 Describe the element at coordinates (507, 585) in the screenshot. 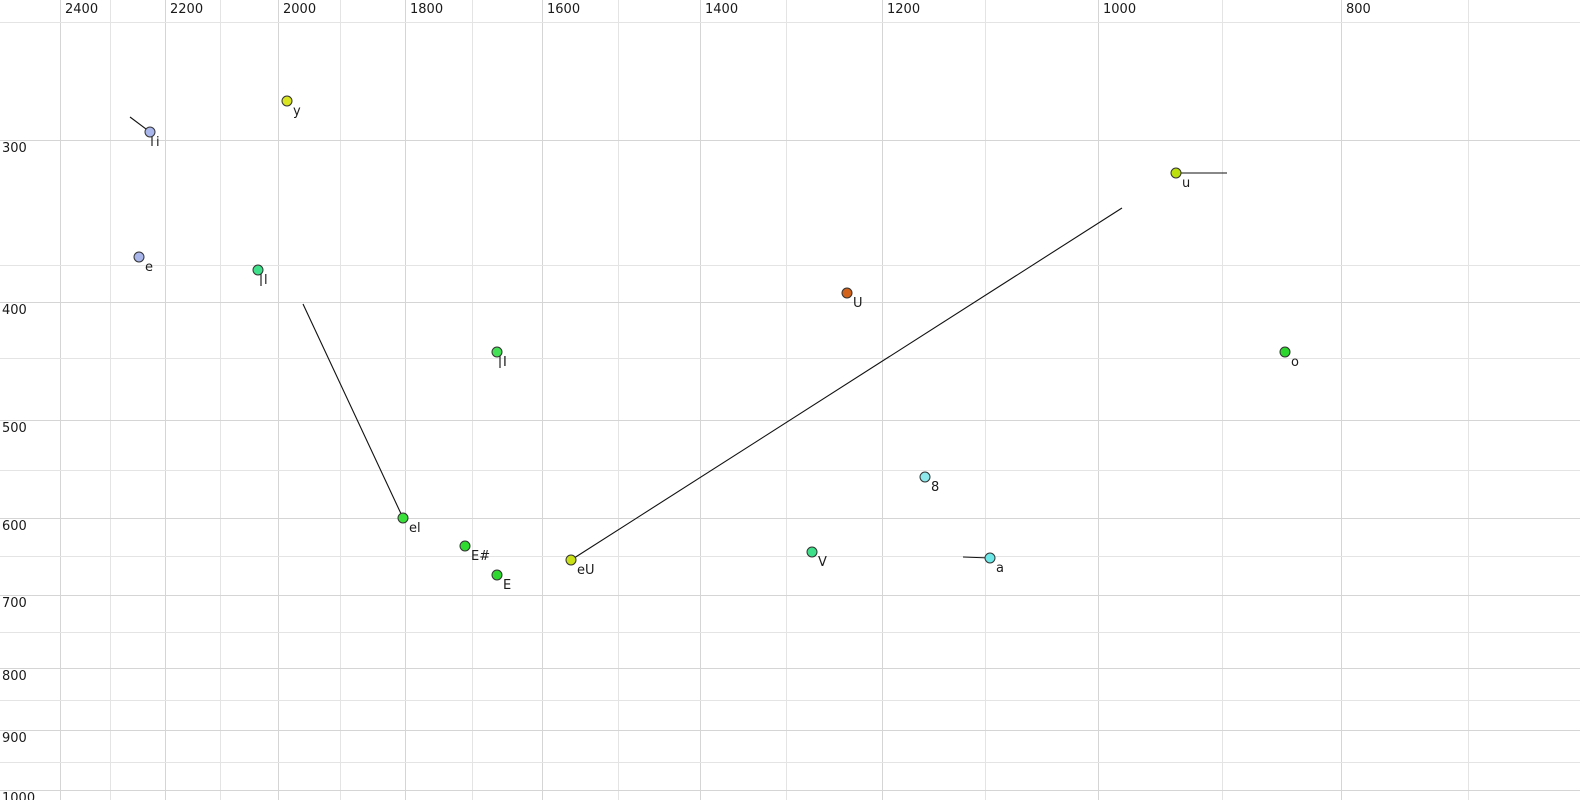

I see `data-point-label: E` at that location.